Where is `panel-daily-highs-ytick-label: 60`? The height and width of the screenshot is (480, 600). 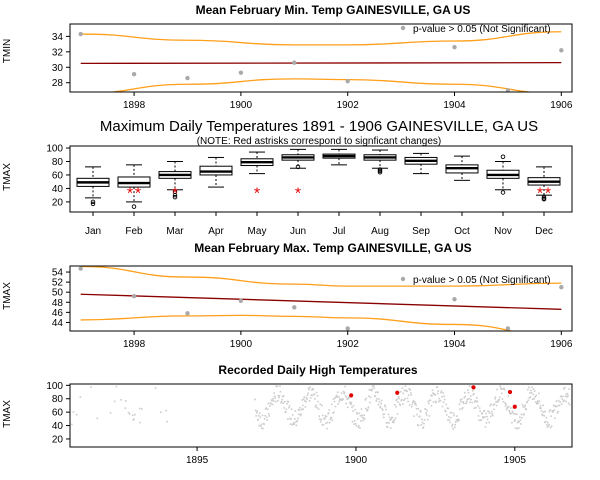
panel-daily-highs-ytick-label: 60 is located at coordinates (58, 413).